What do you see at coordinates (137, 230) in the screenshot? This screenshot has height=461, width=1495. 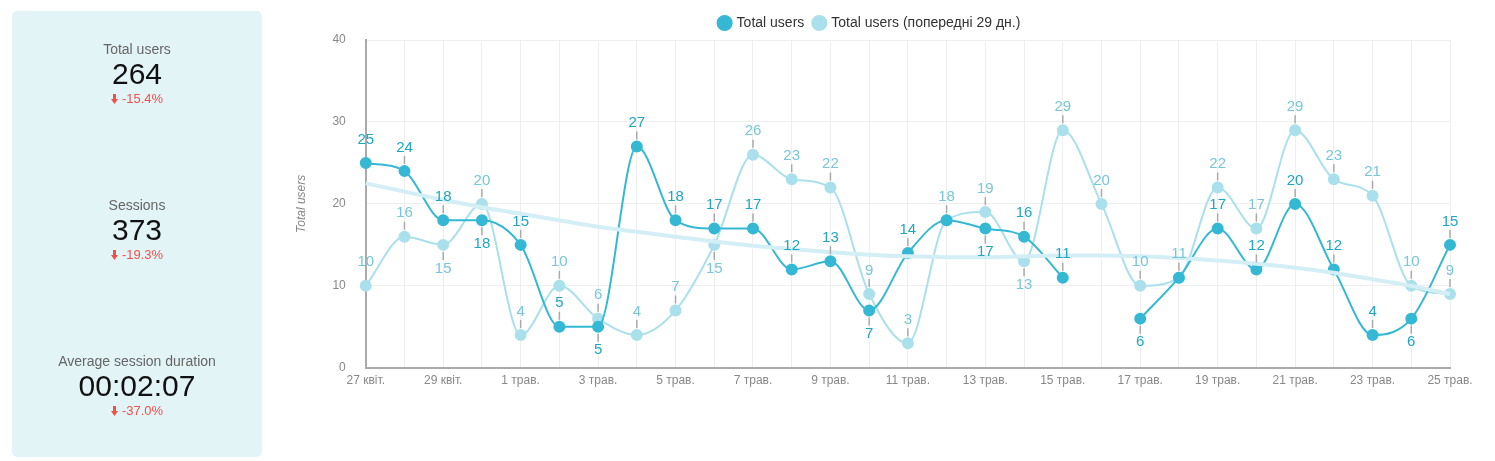 I see `text: 373` at bounding box center [137, 230].